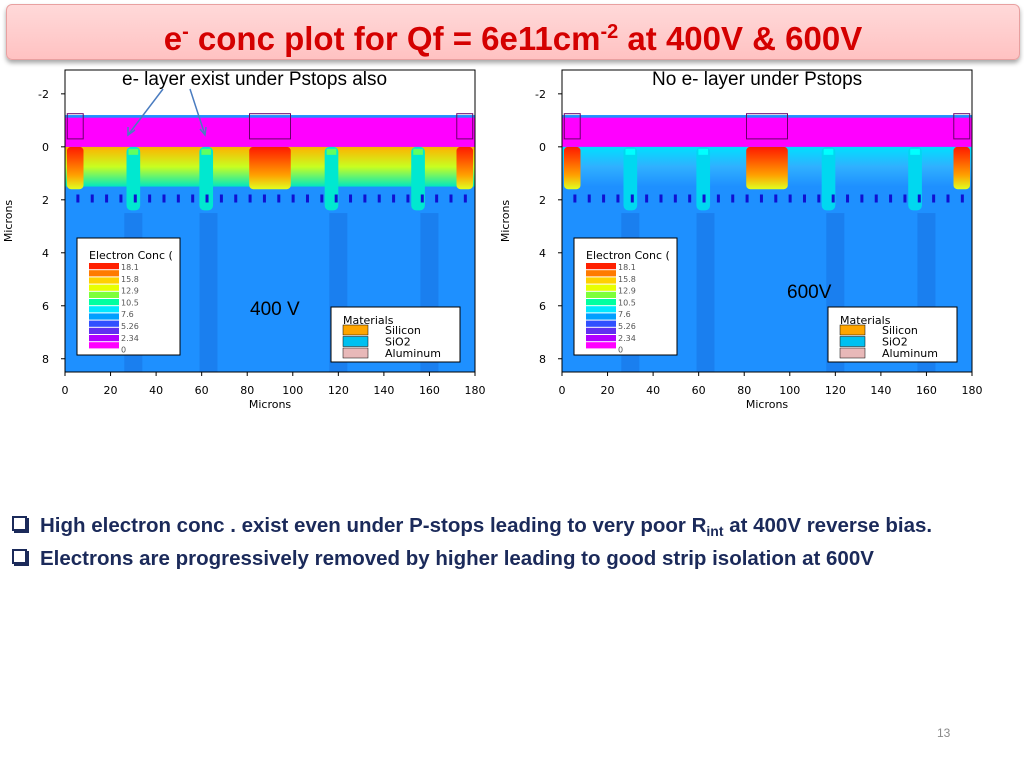 The width and height of the screenshot is (1024, 768). Describe the element at coordinates (627, 291) in the screenshot. I see `legend-value: 12.9` at that location.